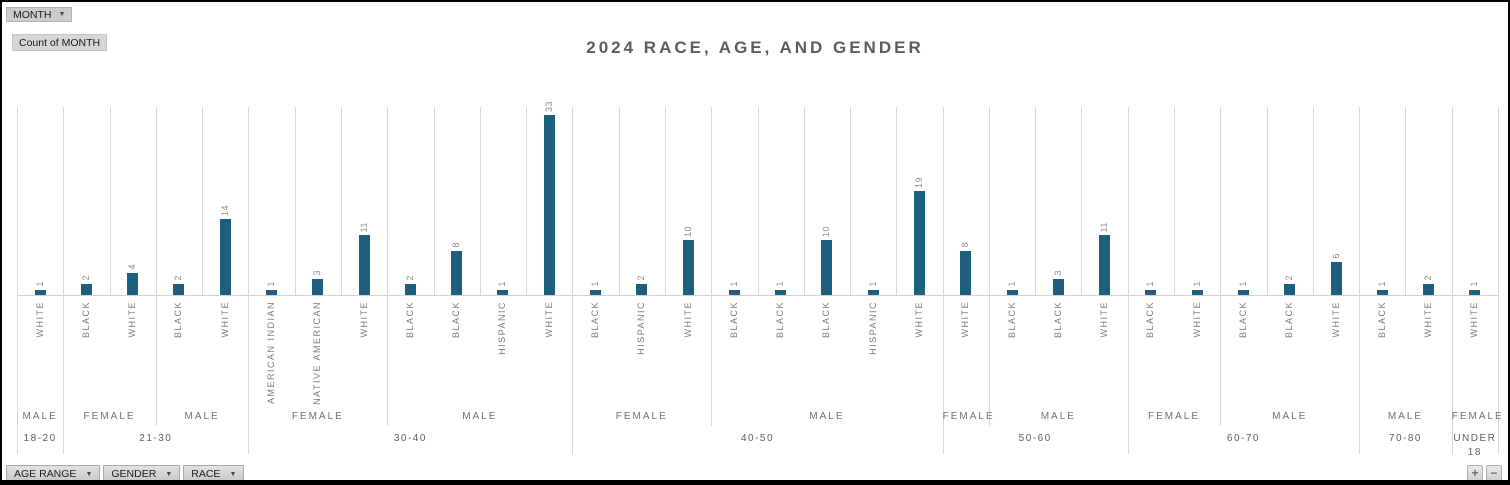 This screenshot has height=485, width=1510. I want to click on bar-value-label-text: 10, so click(826, 231).